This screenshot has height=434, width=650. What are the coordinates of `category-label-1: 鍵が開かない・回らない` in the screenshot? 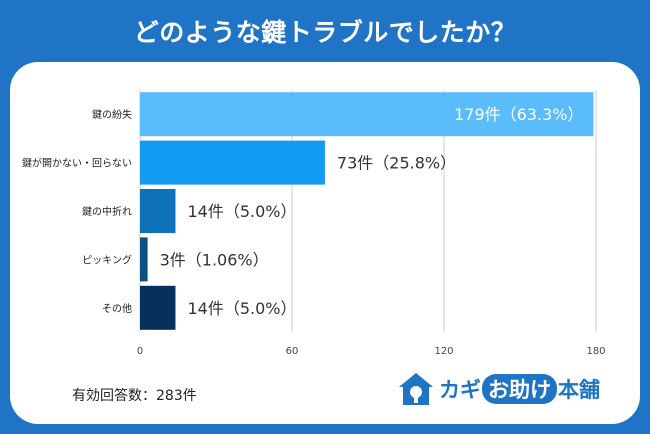 It's located at (77, 163).